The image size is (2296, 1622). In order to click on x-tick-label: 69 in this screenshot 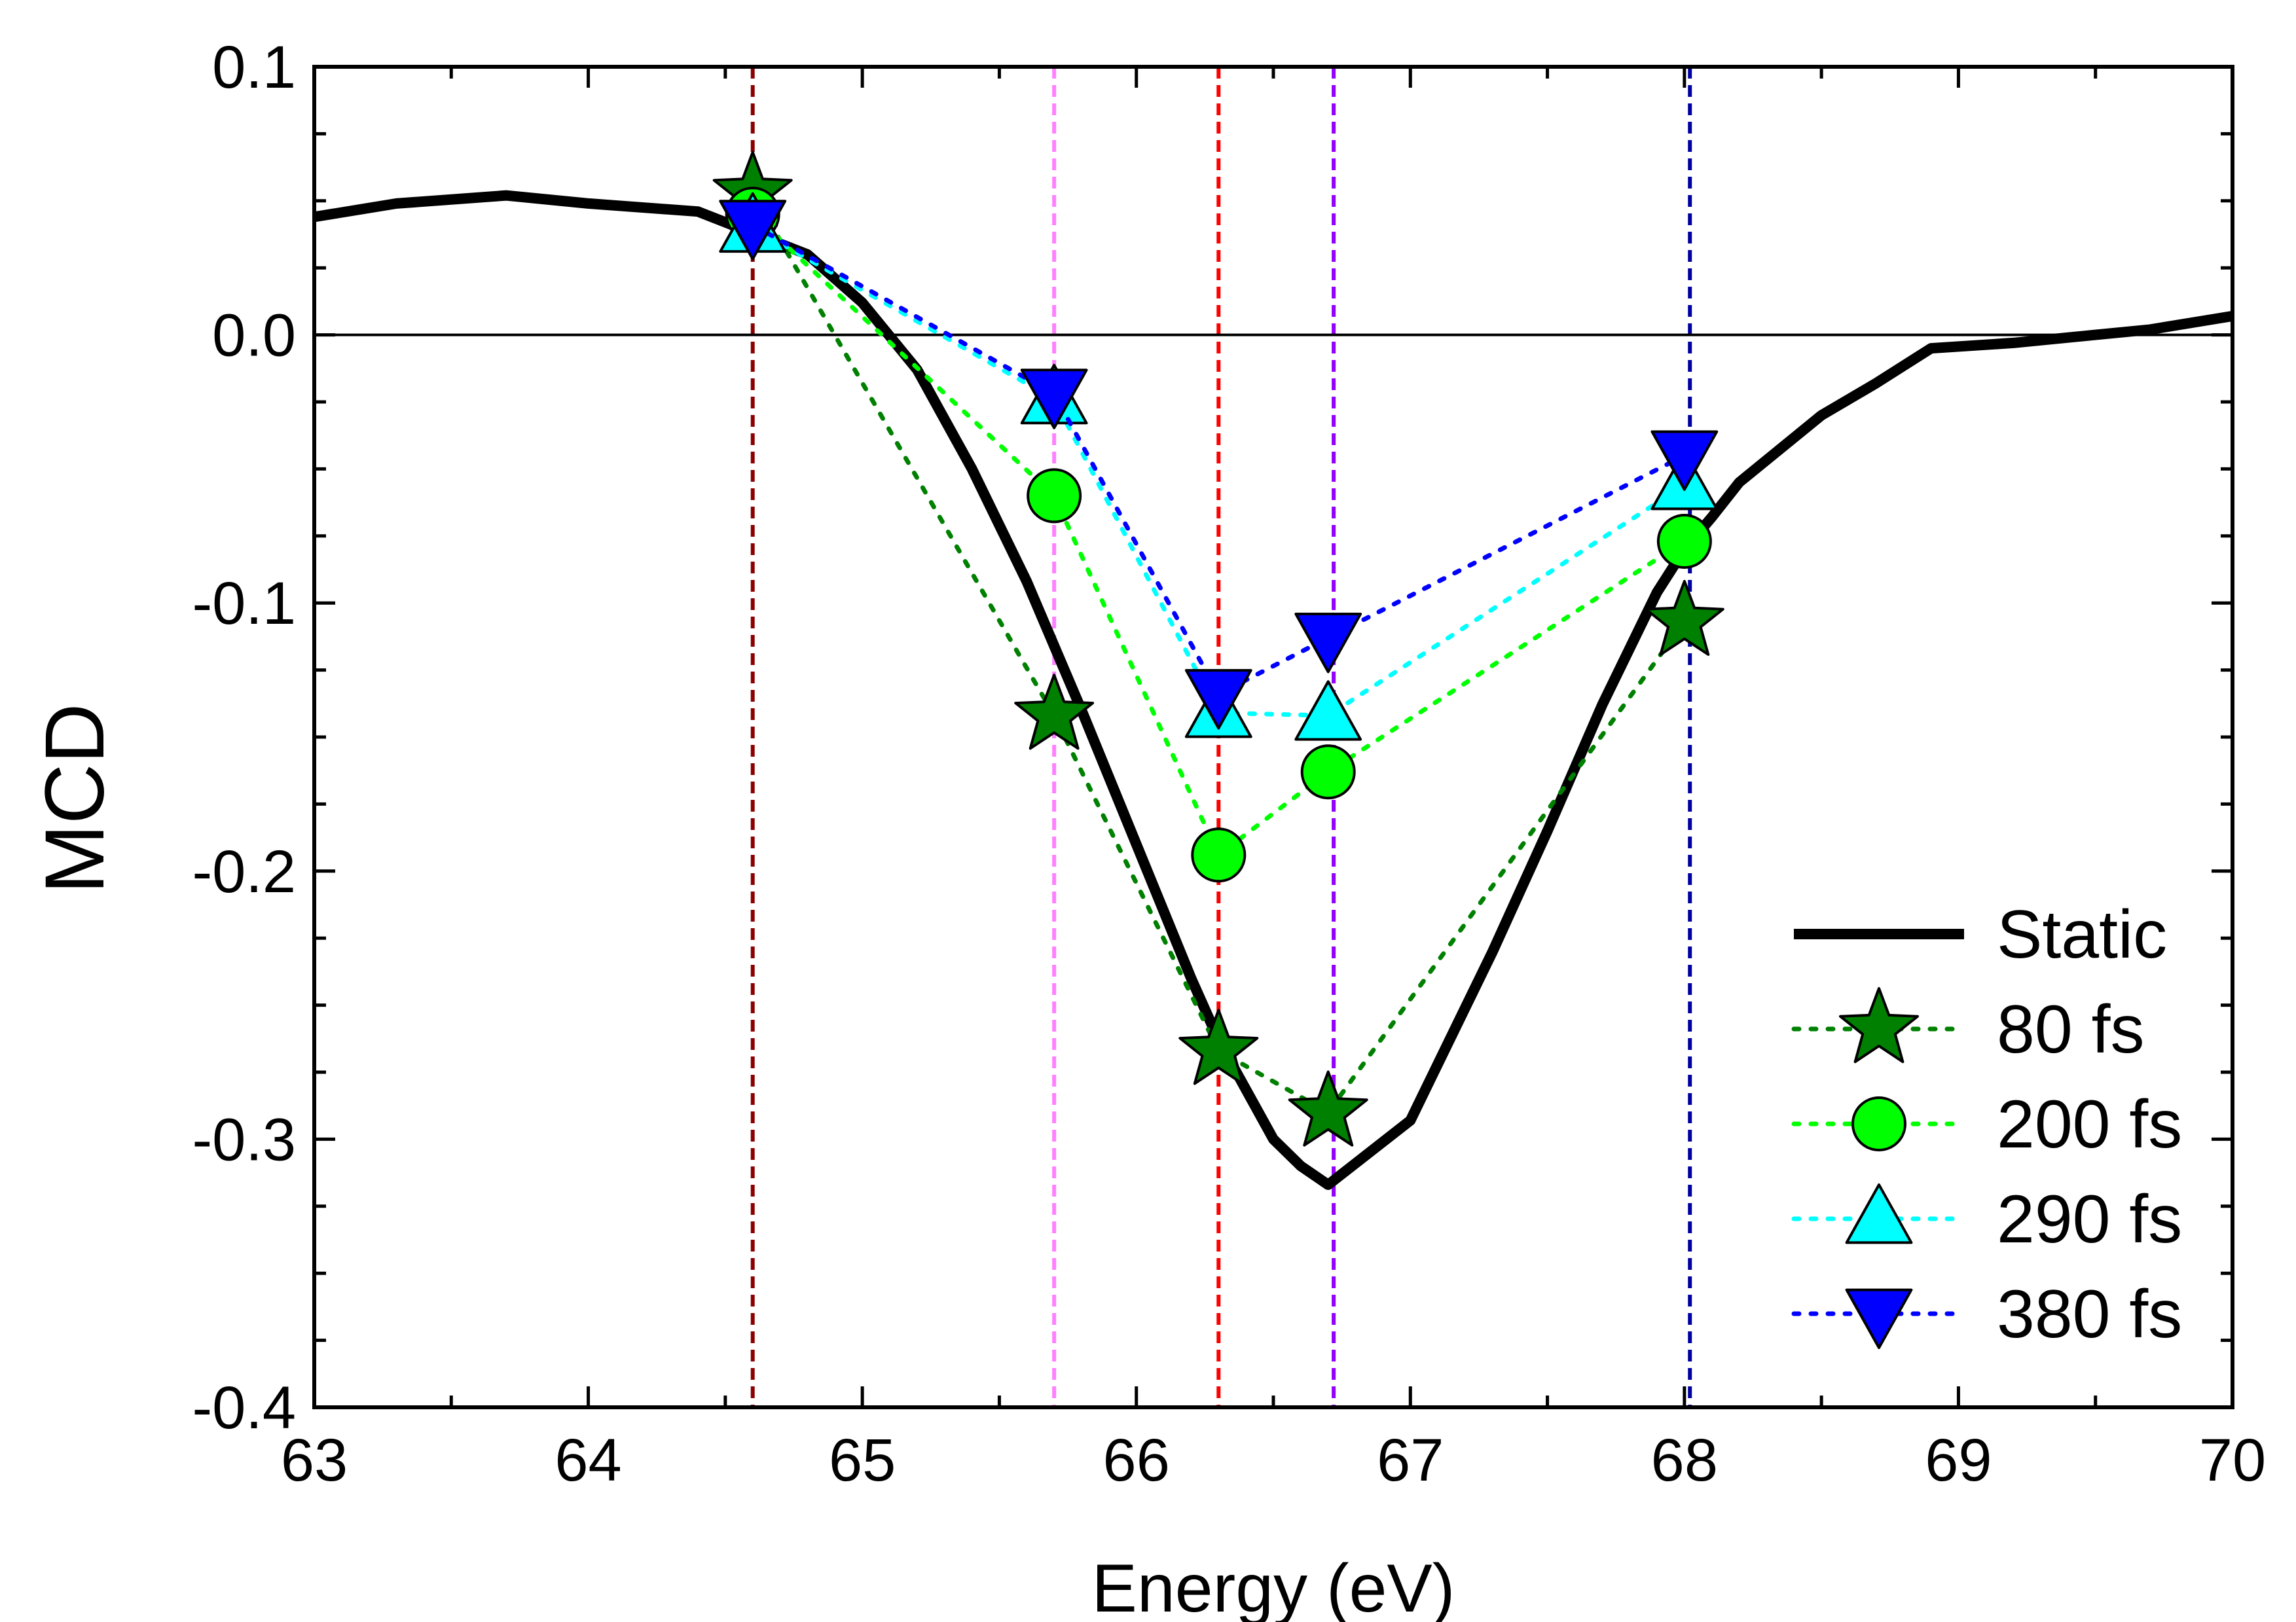, I will do `click(1958, 1460)`.